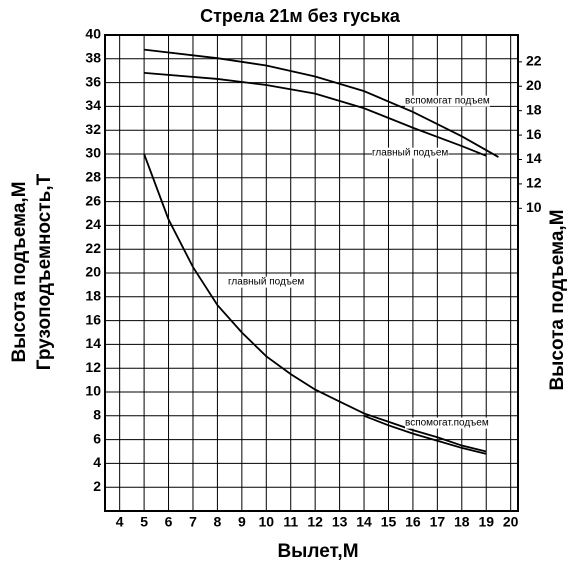  Describe the element at coordinates (93, 319) in the screenshot. I see `y-tick-label: 16` at that location.